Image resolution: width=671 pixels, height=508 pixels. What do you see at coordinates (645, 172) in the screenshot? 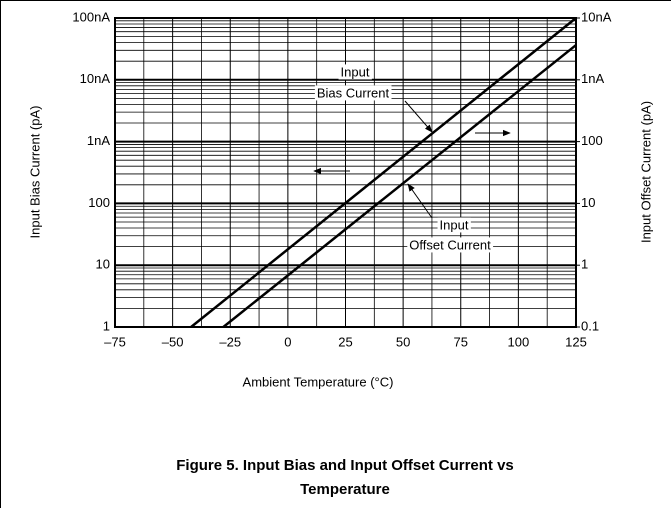
I see `y2-axis-label: Input Offset Current (pA)` at bounding box center [645, 172].